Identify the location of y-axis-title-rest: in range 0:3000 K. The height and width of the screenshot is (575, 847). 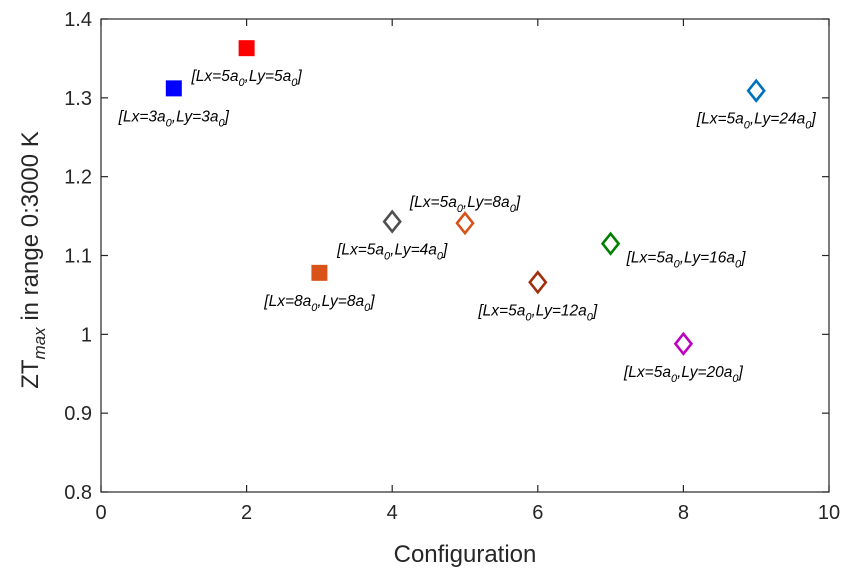
(30, 229).